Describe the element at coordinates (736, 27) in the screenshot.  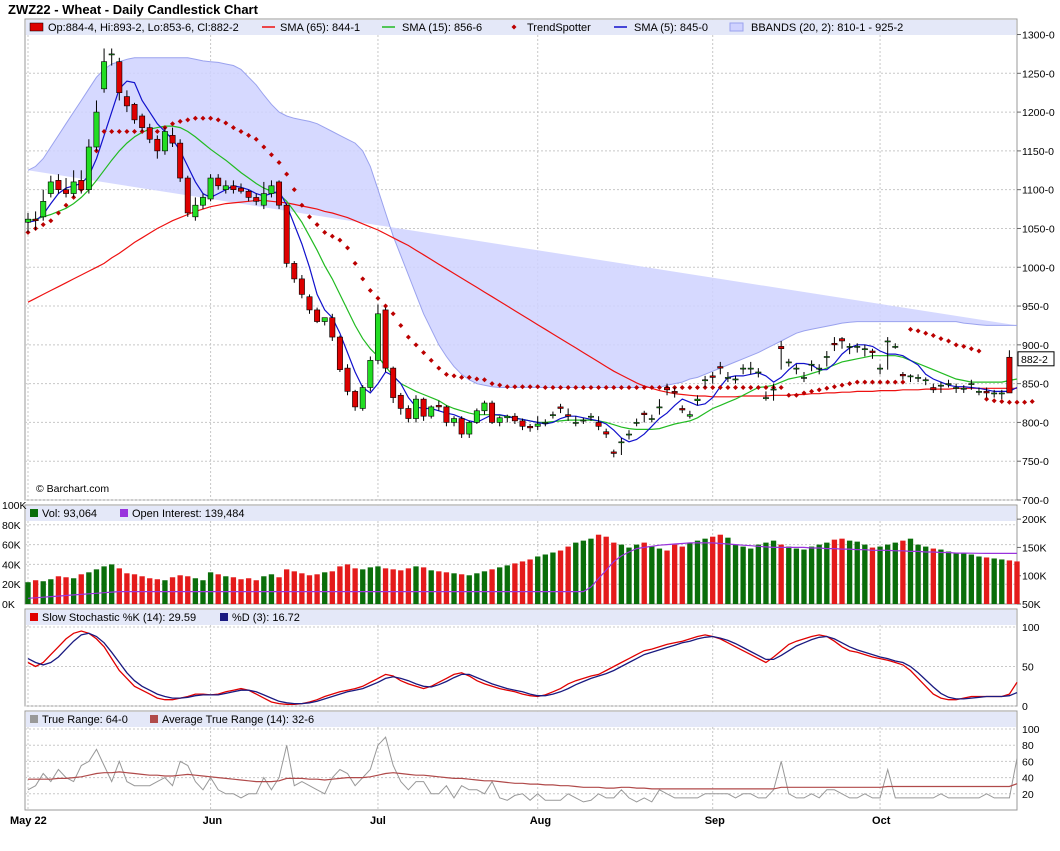
I see `legend-swatch-bbands` at that location.